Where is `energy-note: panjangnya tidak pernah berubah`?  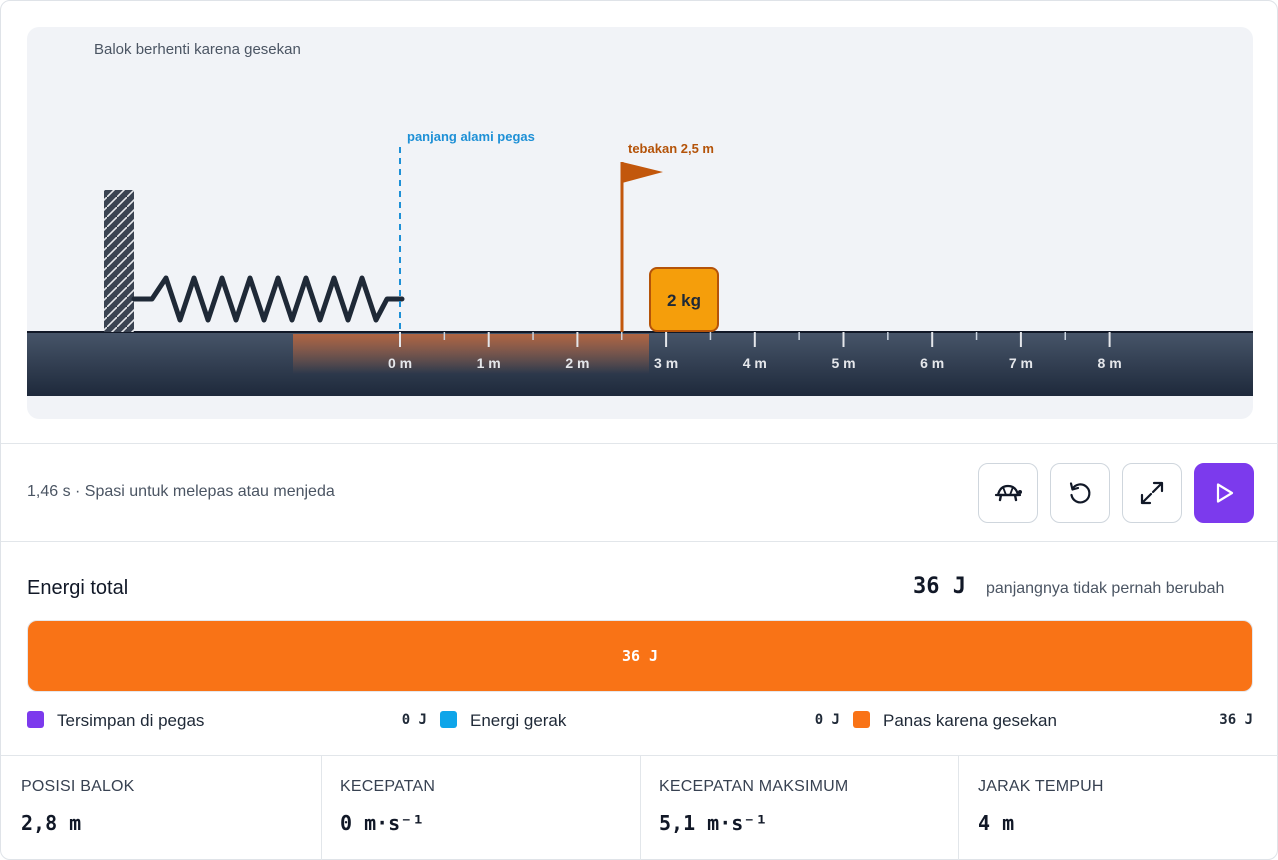 energy-note: panjangnya tidak pernah berubah is located at coordinates (1105, 588).